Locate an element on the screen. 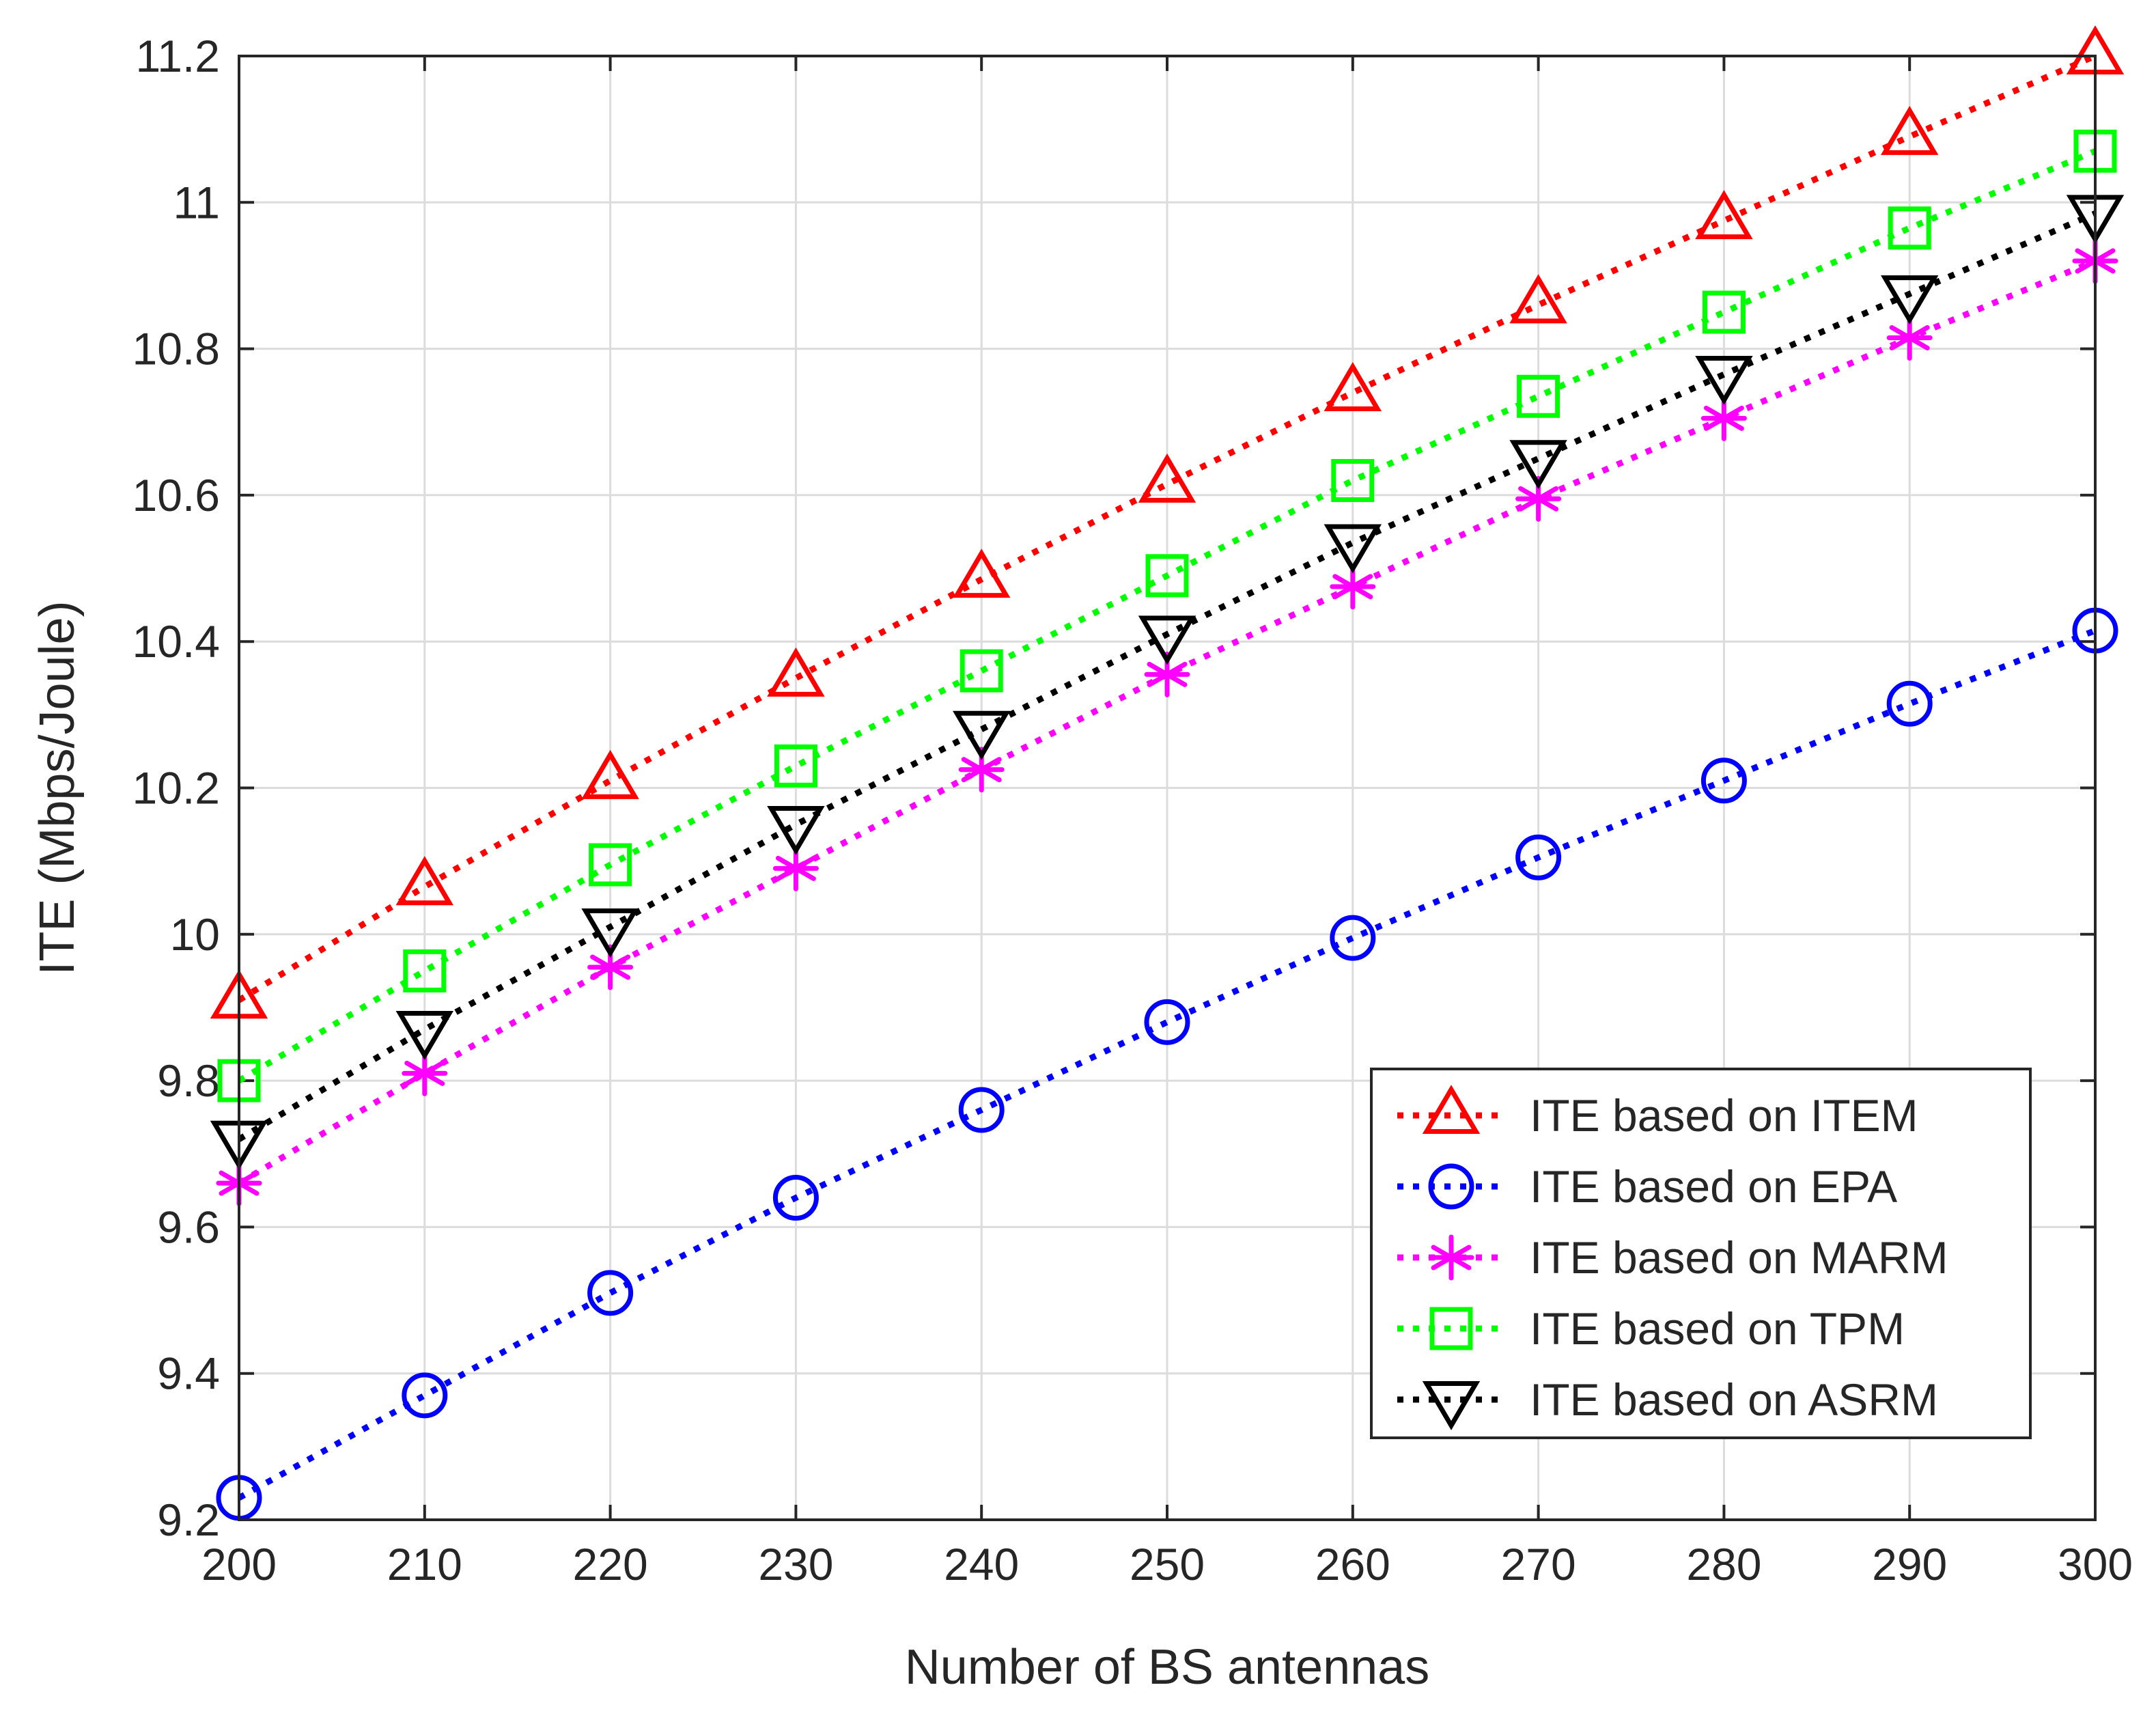 The height and width of the screenshot is (1709, 2156). y-tick-label: 10.6 is located at coordinates (176, 495).